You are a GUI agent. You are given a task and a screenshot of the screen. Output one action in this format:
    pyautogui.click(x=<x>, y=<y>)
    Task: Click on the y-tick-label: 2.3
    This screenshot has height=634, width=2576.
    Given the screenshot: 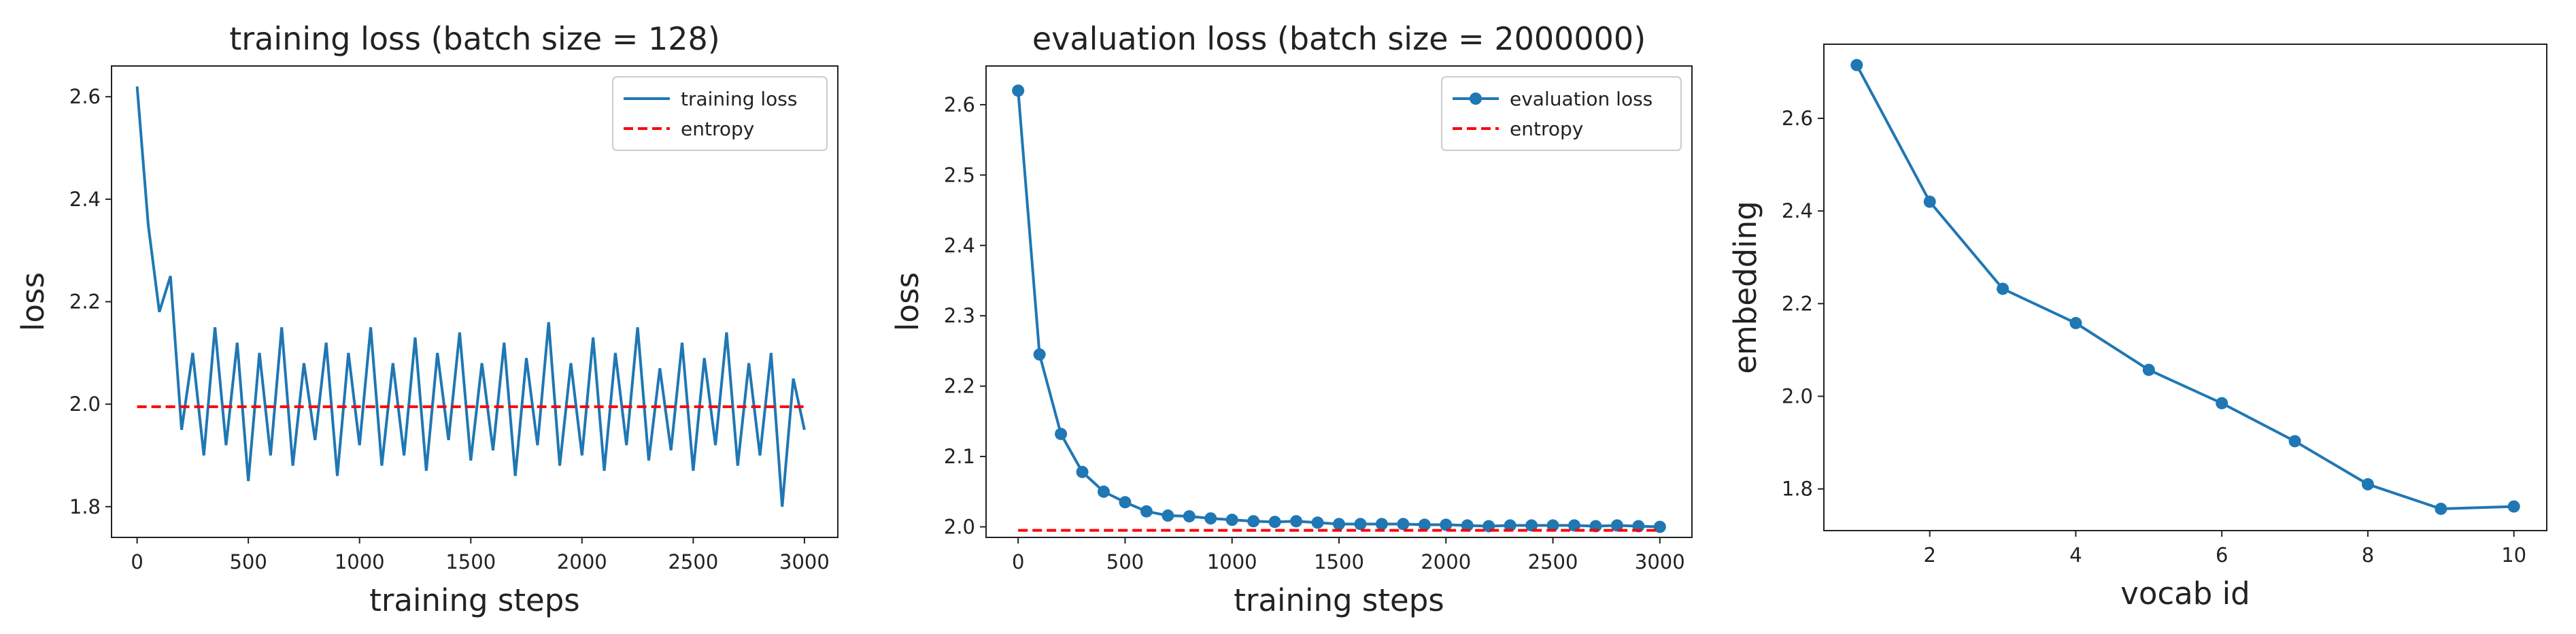 What is the action you would take?
    pyautogui.click(x=959, y=315)
    